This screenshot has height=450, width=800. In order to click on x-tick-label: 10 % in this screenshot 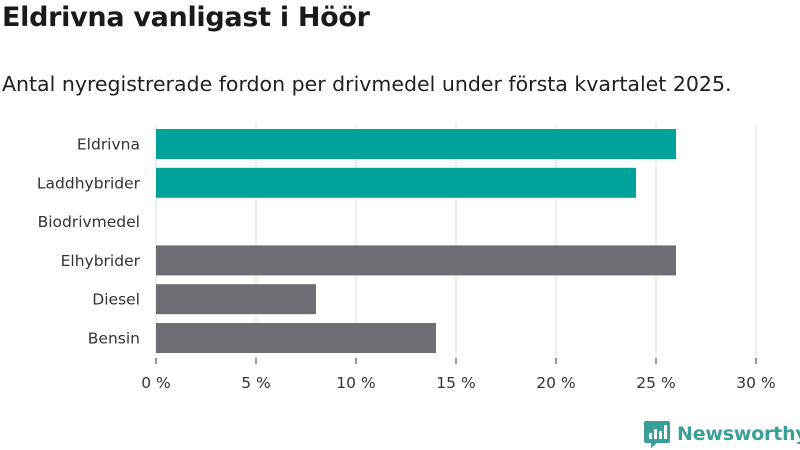, I will do `click(355, 383)`.